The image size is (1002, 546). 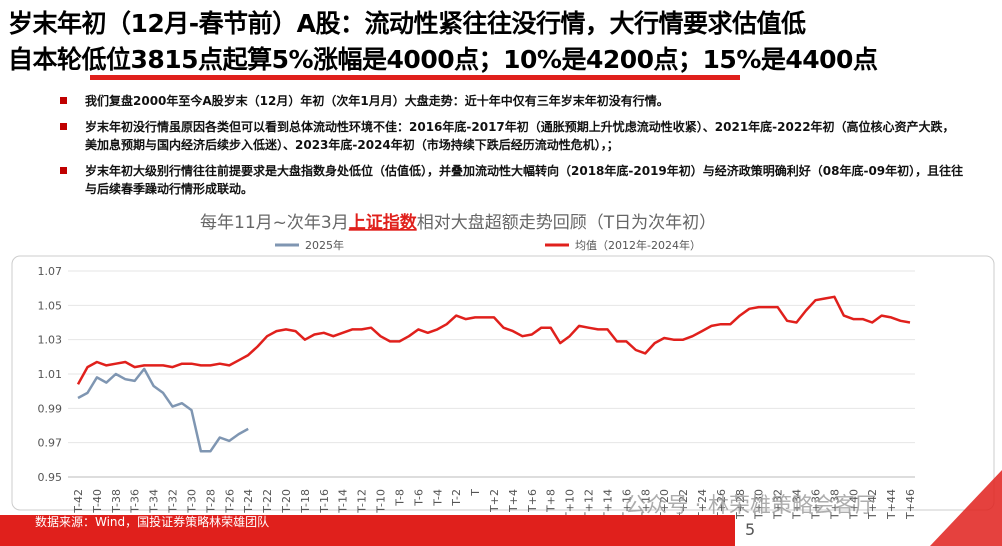 What do you see at coordinates (702, 504) in the screenshot?
I see `x-tick-label: T+24` at bounding box center [702, 504].